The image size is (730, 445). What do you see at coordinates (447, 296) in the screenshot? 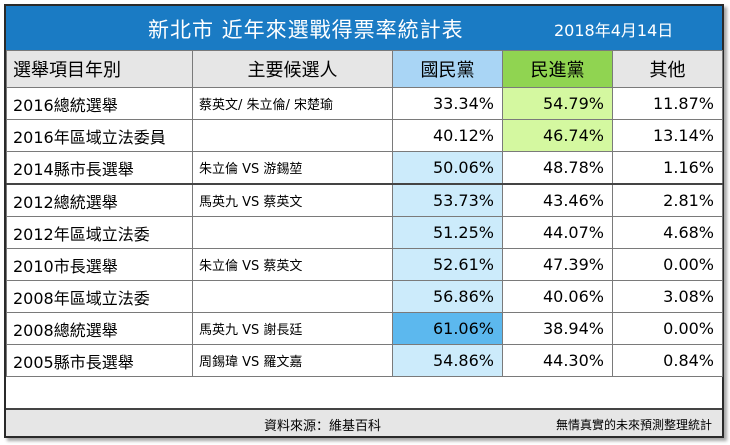
I see `kmt-cell: 56.86%` at bounding box center [447, 296].